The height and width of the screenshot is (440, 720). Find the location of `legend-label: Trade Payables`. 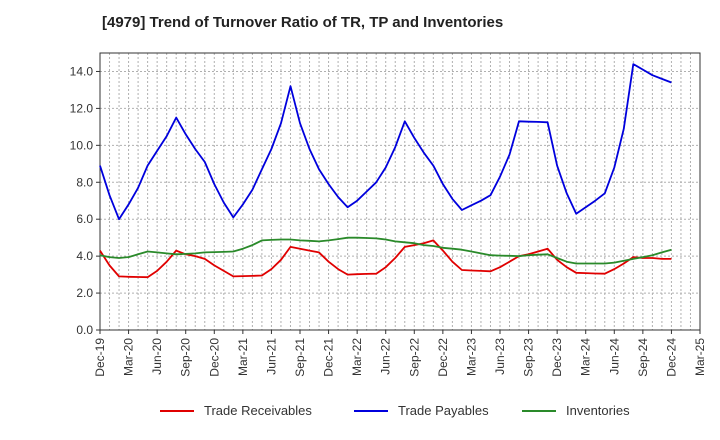

legend-label: Trade Payables is located at coordinates (443, 410).